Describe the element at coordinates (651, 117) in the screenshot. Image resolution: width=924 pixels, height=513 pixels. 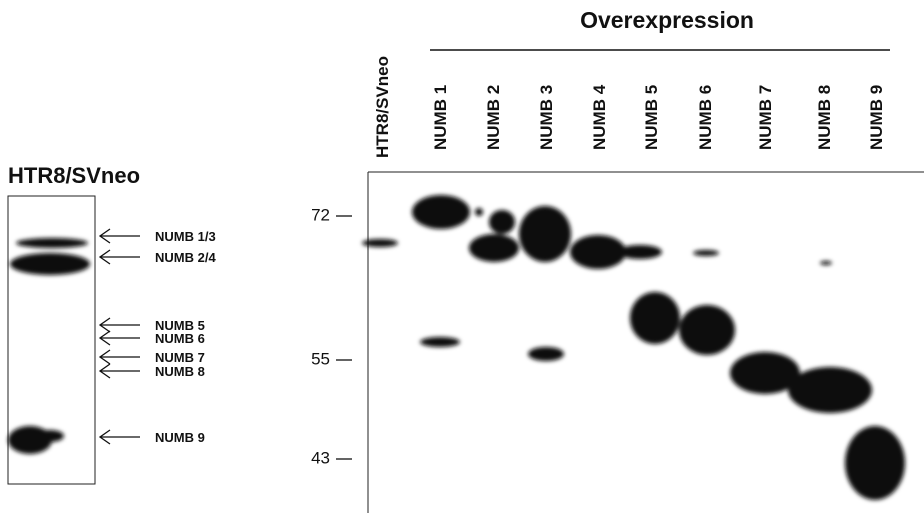
I see `lane-label: NUMB 5` at that location.